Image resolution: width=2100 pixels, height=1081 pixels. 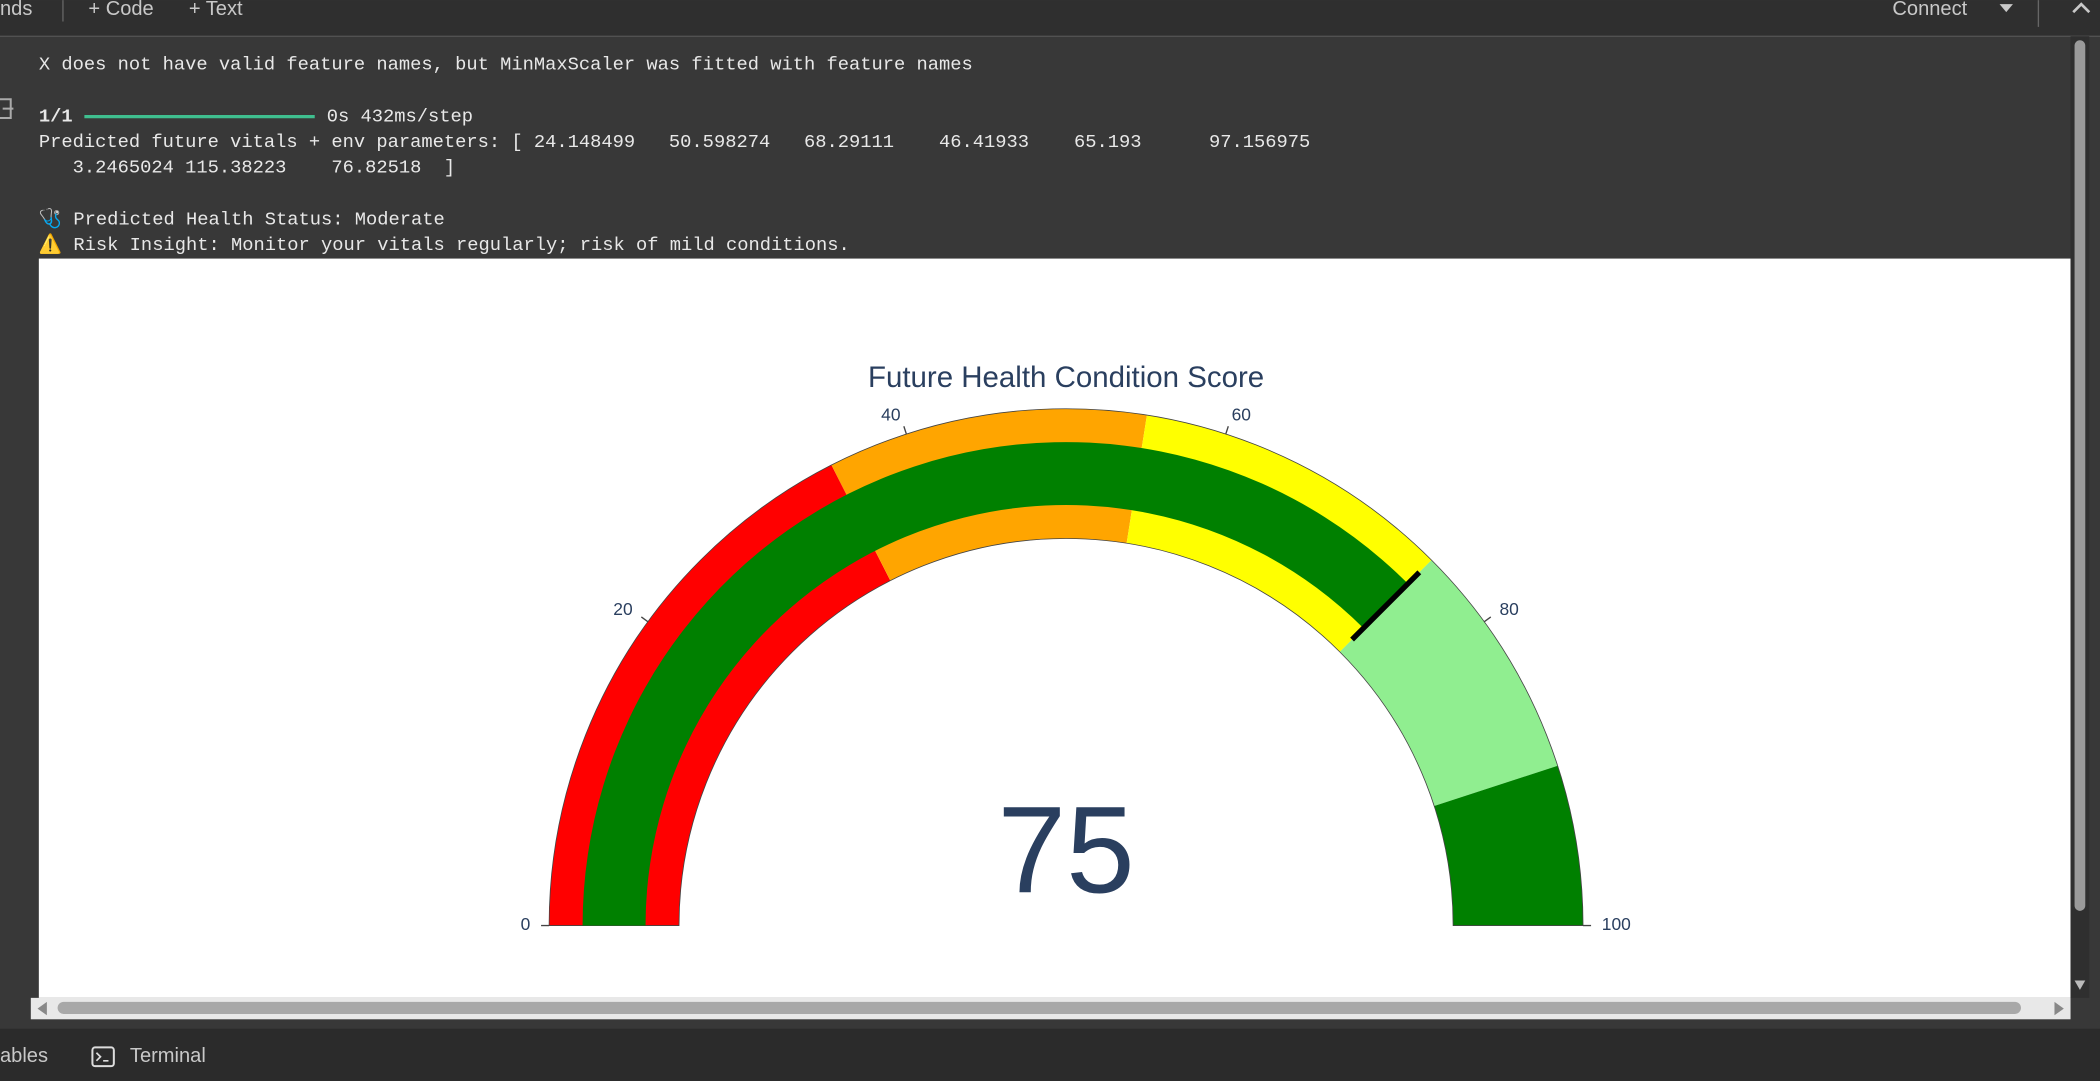 I want to click on scroll-right, so click(x=2059, y=1008).